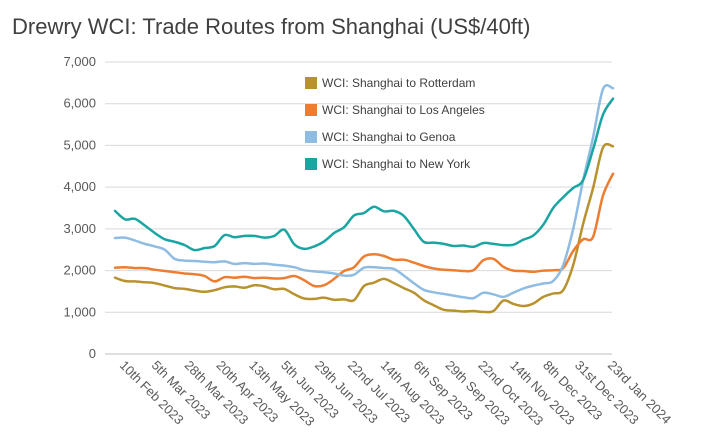 This screenshot has width=716, height=447. Describe the element at coordinates (396, 164) in the screenshot. I see `legend-label: WCI: Shanghai to New York` at that location.